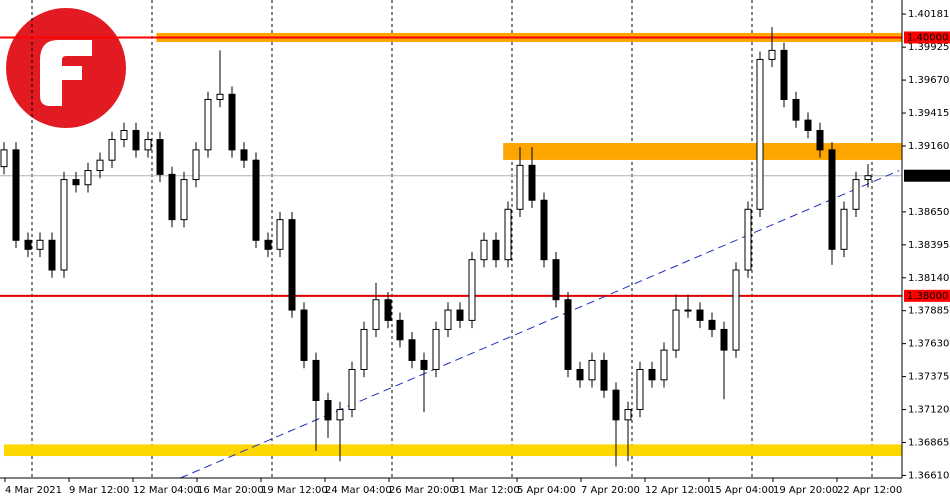 This screenshot has height=500, width=950. I want to click on price-label: 1.38000, so click(927, 296).